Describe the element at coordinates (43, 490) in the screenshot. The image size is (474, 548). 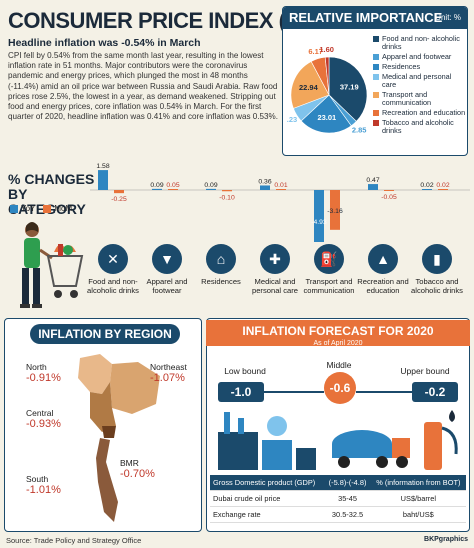
I see `region-value: -1.01%` at that location.